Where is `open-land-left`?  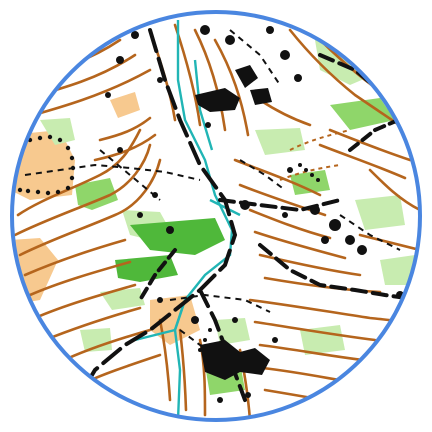 open-land-left is located at coordinates (43, 165).